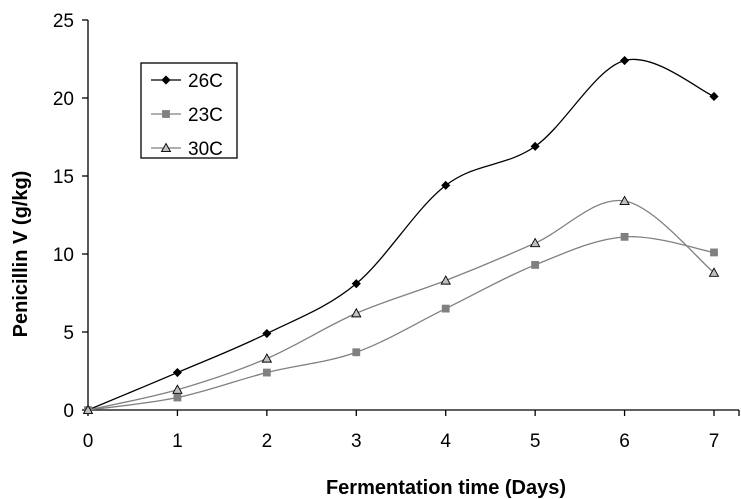  I want to click on x-axis-title: Fermentation time (Days), so click(446, 488).